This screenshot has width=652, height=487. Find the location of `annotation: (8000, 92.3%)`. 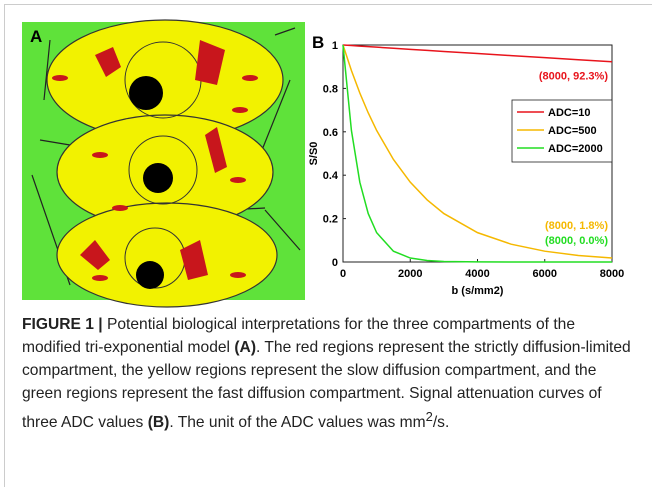

annotation: (8000, 92.3%) is located at coordinates (573, 77).